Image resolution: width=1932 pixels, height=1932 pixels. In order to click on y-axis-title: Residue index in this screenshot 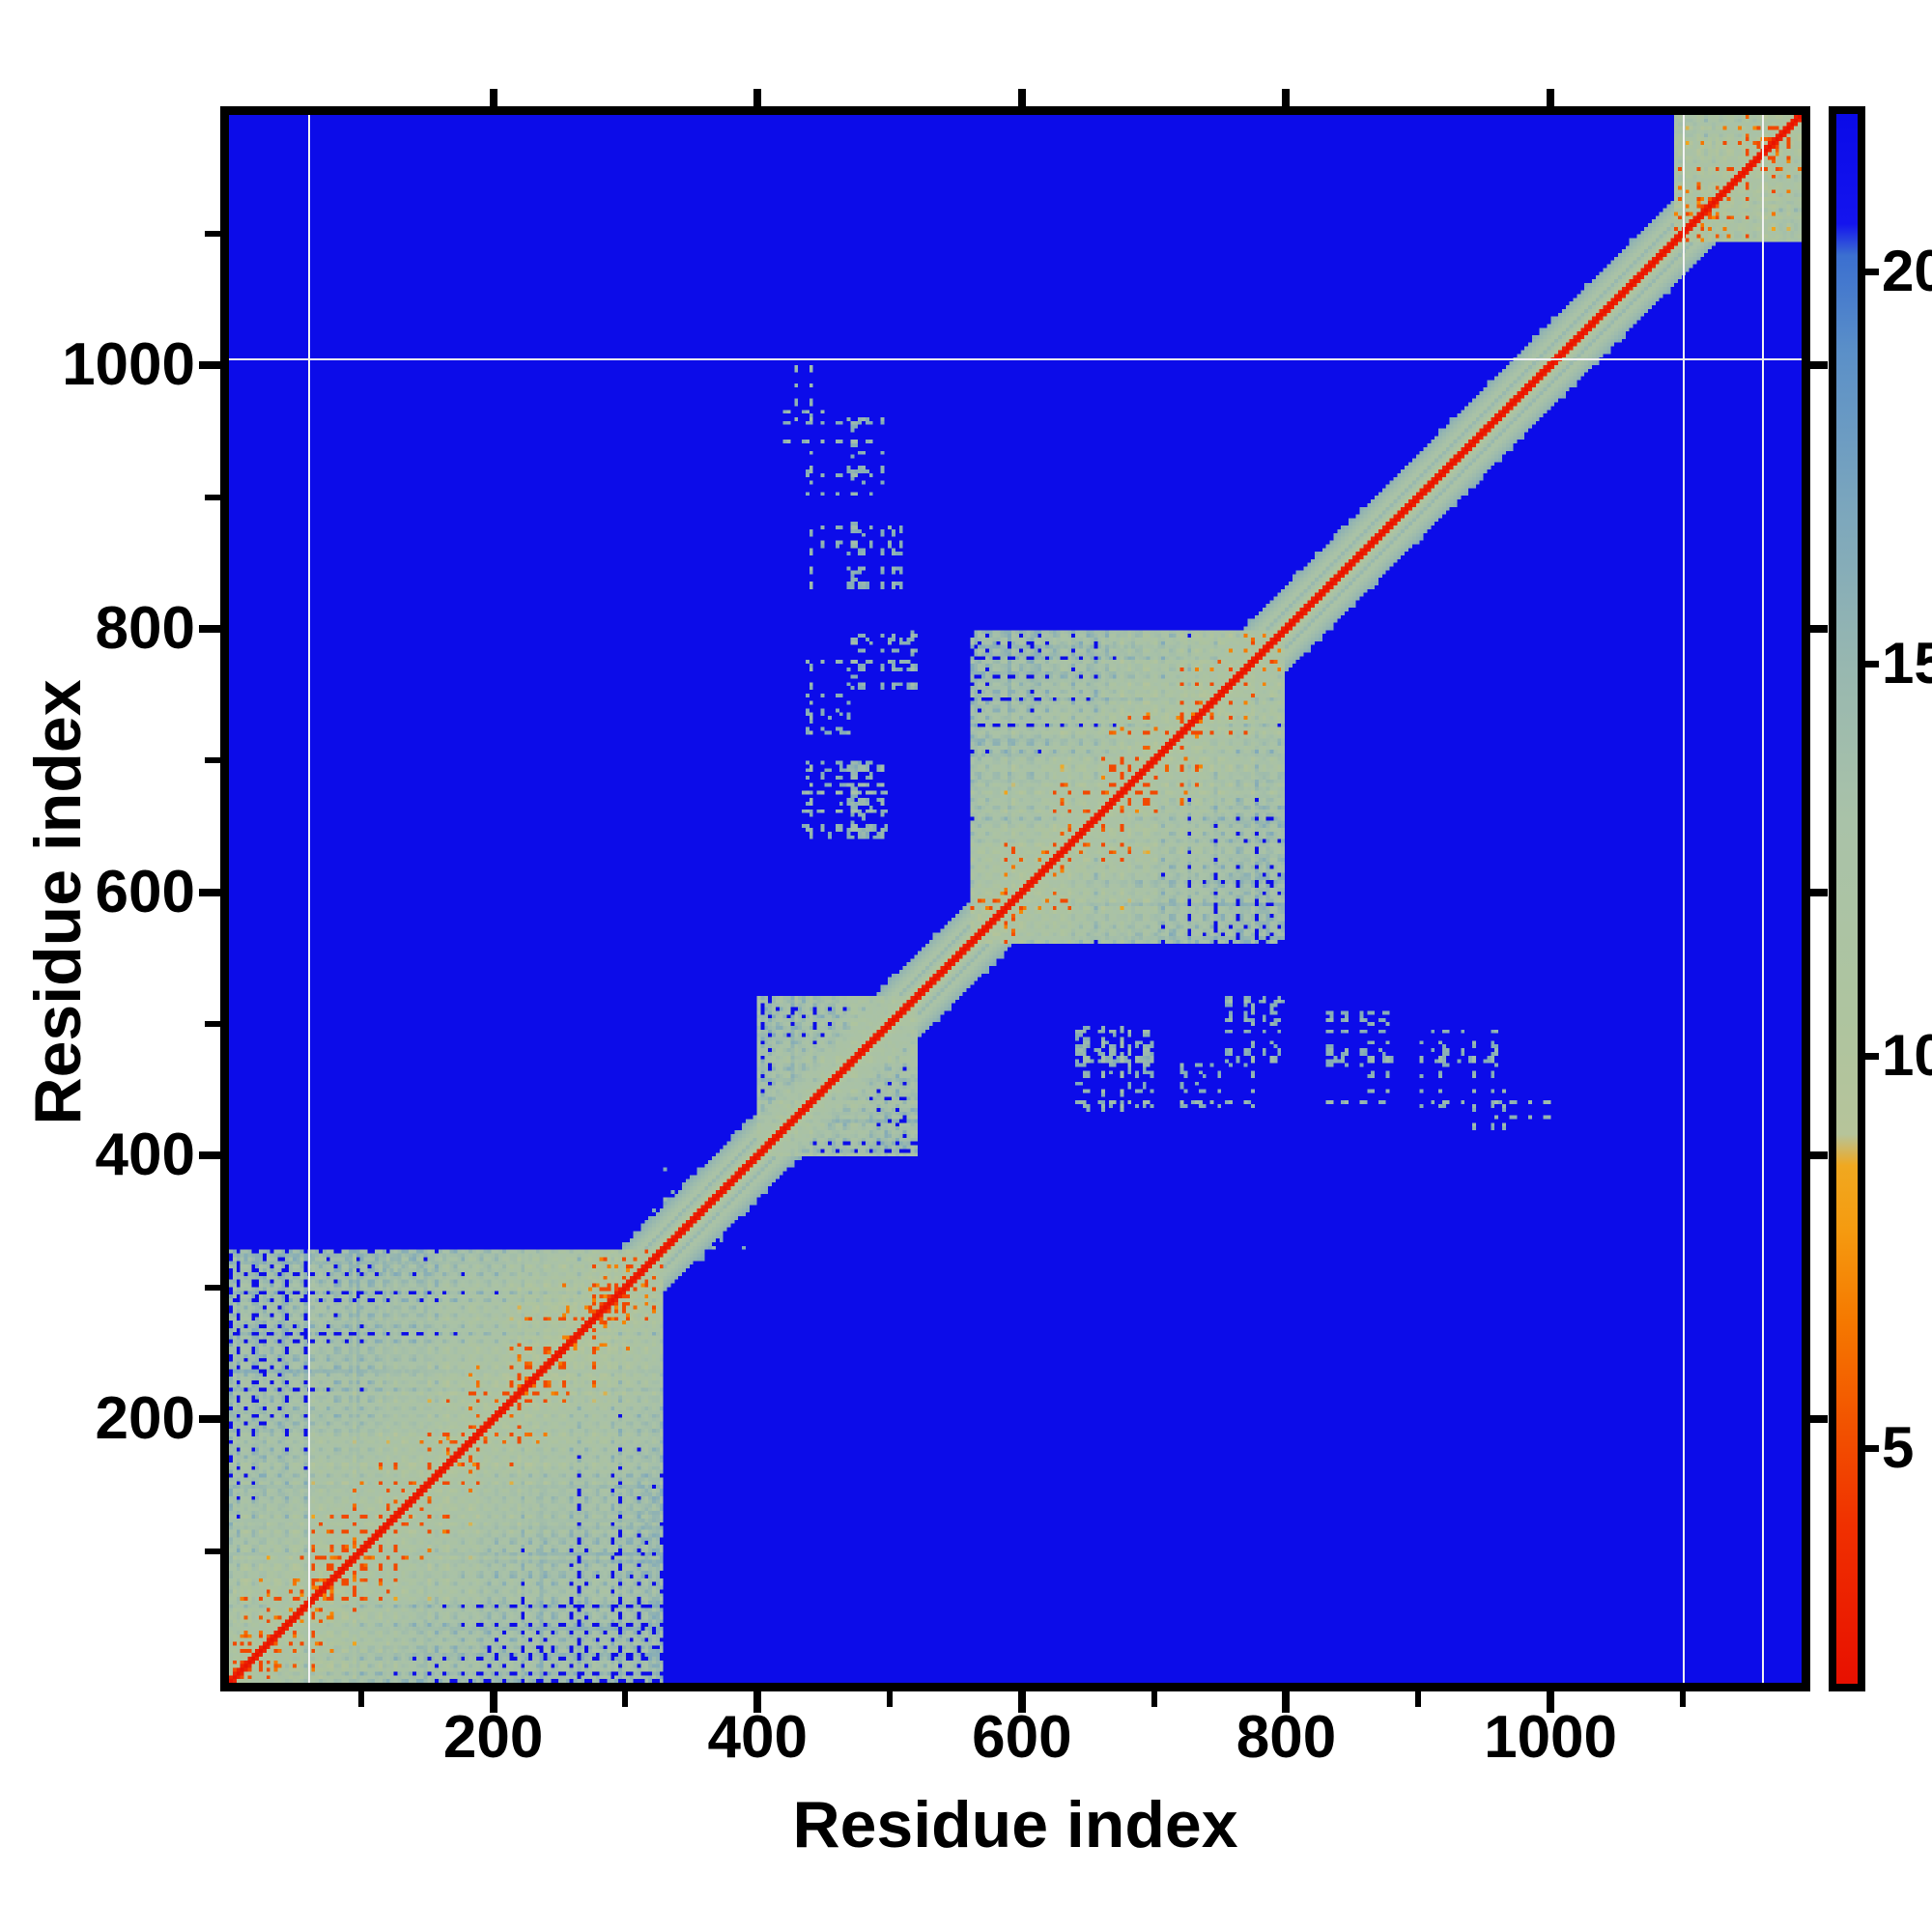, I will do `click(58, 902)`.